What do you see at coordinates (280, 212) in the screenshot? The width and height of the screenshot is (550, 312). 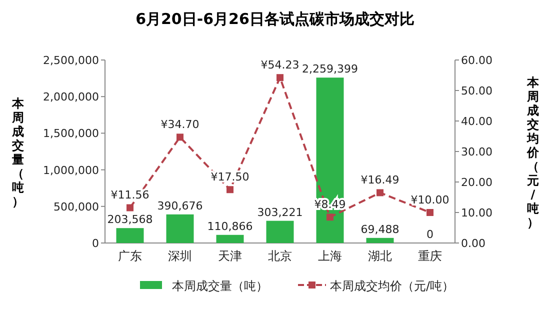 I see `data-label: 303,221` at bounding box center [280, 212].